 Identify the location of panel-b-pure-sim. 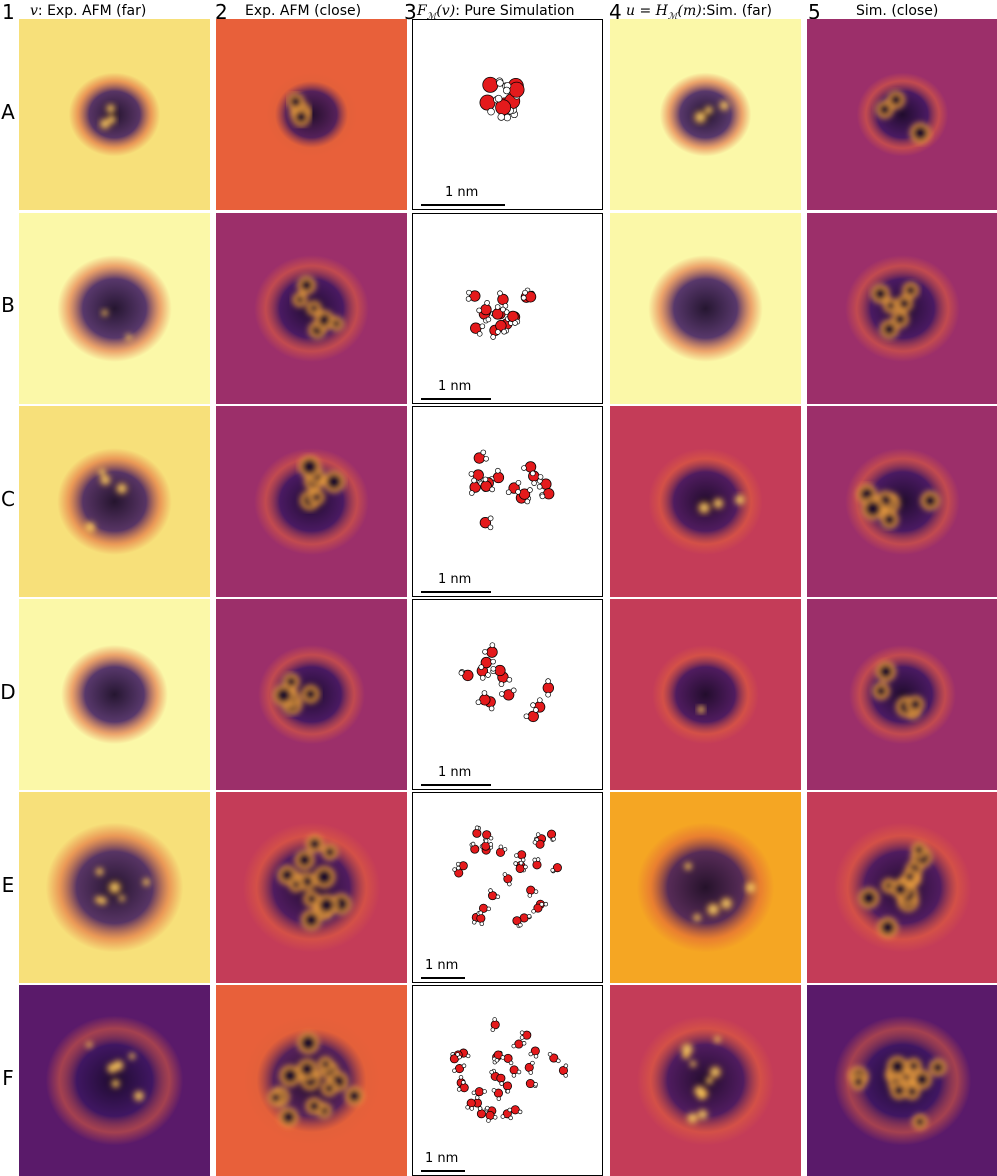
(507, 308).